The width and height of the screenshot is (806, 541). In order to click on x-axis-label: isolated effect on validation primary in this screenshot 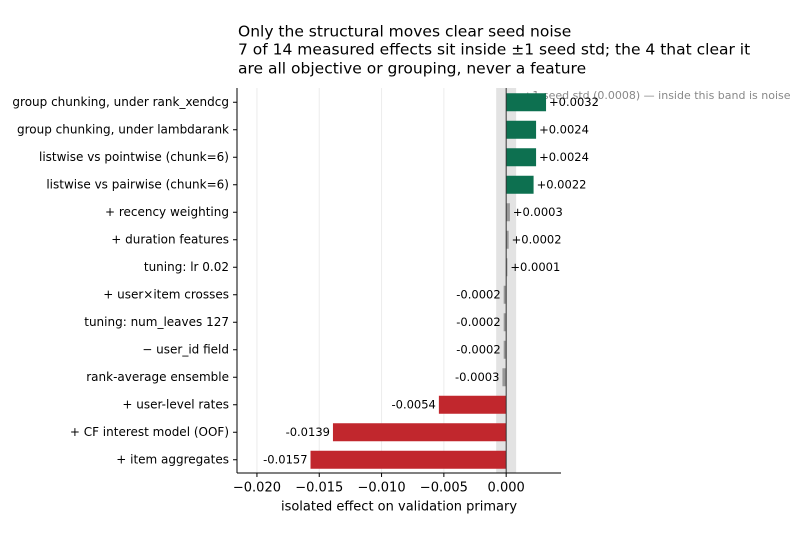, I will do `click(399, 507)`.